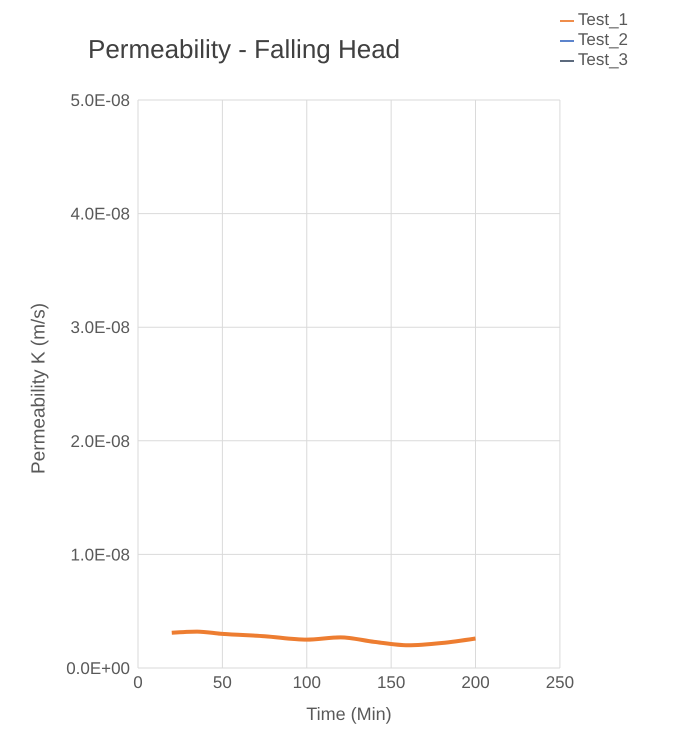 The image size is (685, 756). I want to click on y-tick-label: 5.0E-08, so click(100, 100).